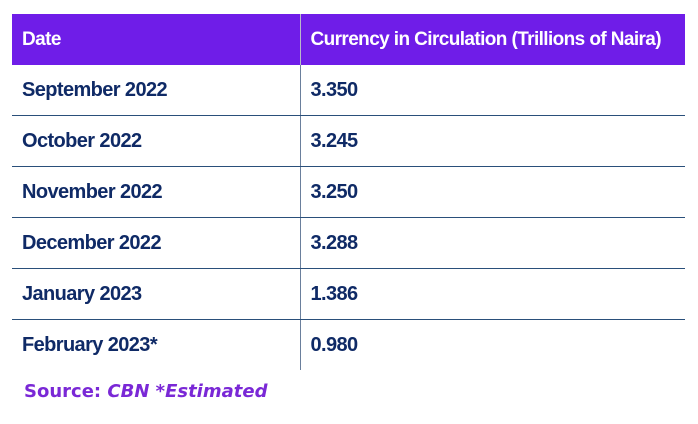 The width and height of the screenshot is (698, 424). I want to click on row-value-cell: 3.288, so click(492, 243).